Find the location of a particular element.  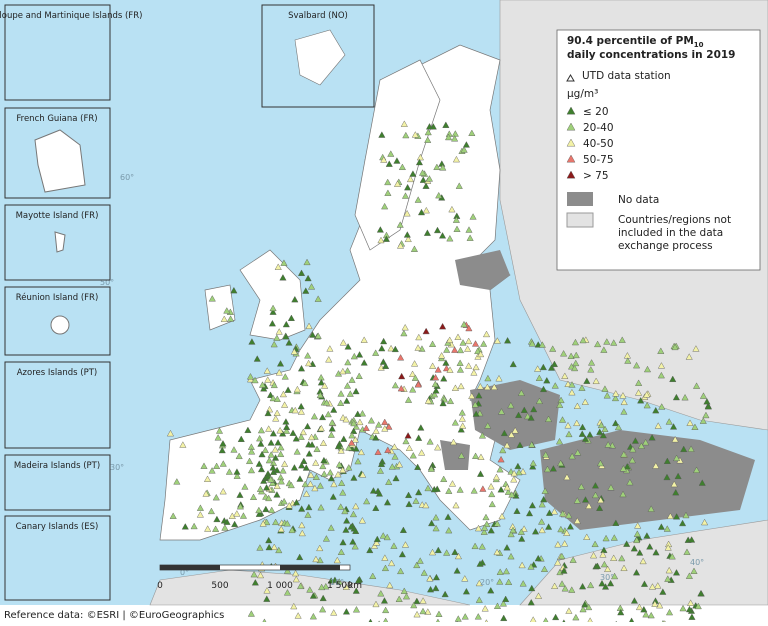

legend-label: 50-75 is located at coordinates (598, 160).